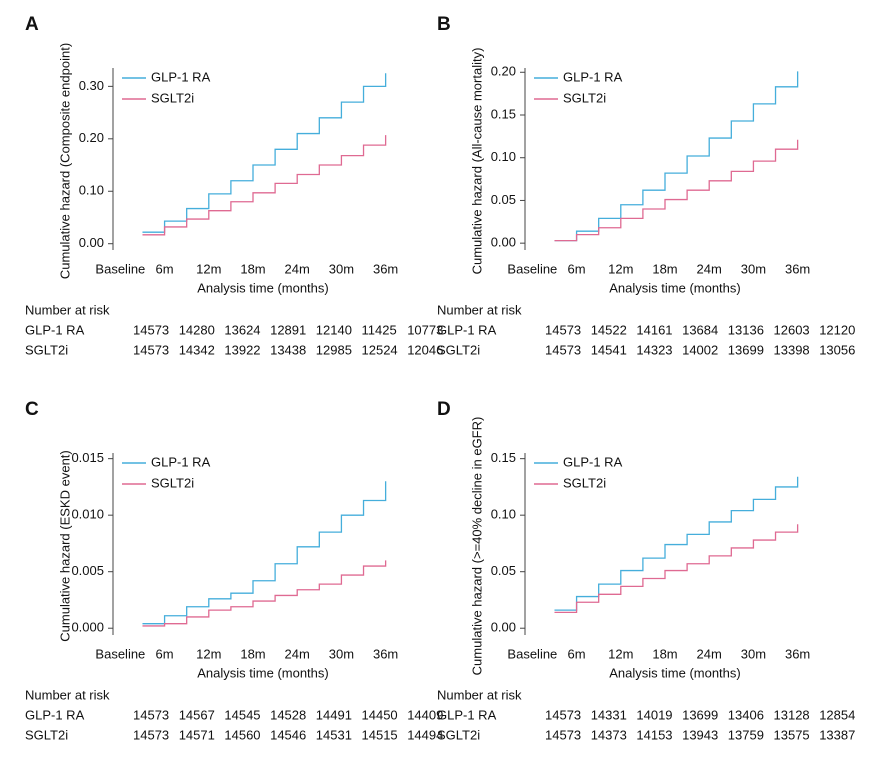  What do you see at coordinates (746, 329) in the screenshot?
I see `risk-value: 13136` at bounding box center [746, 329].